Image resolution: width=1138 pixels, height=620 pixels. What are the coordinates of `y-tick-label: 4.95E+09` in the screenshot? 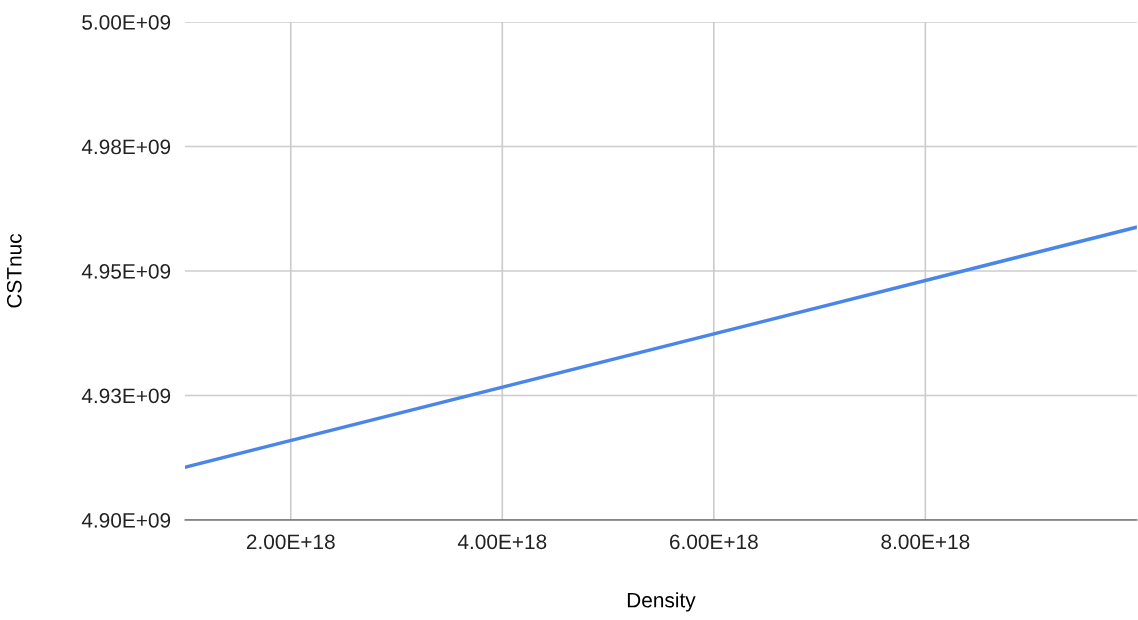 It's located at (126, 271).